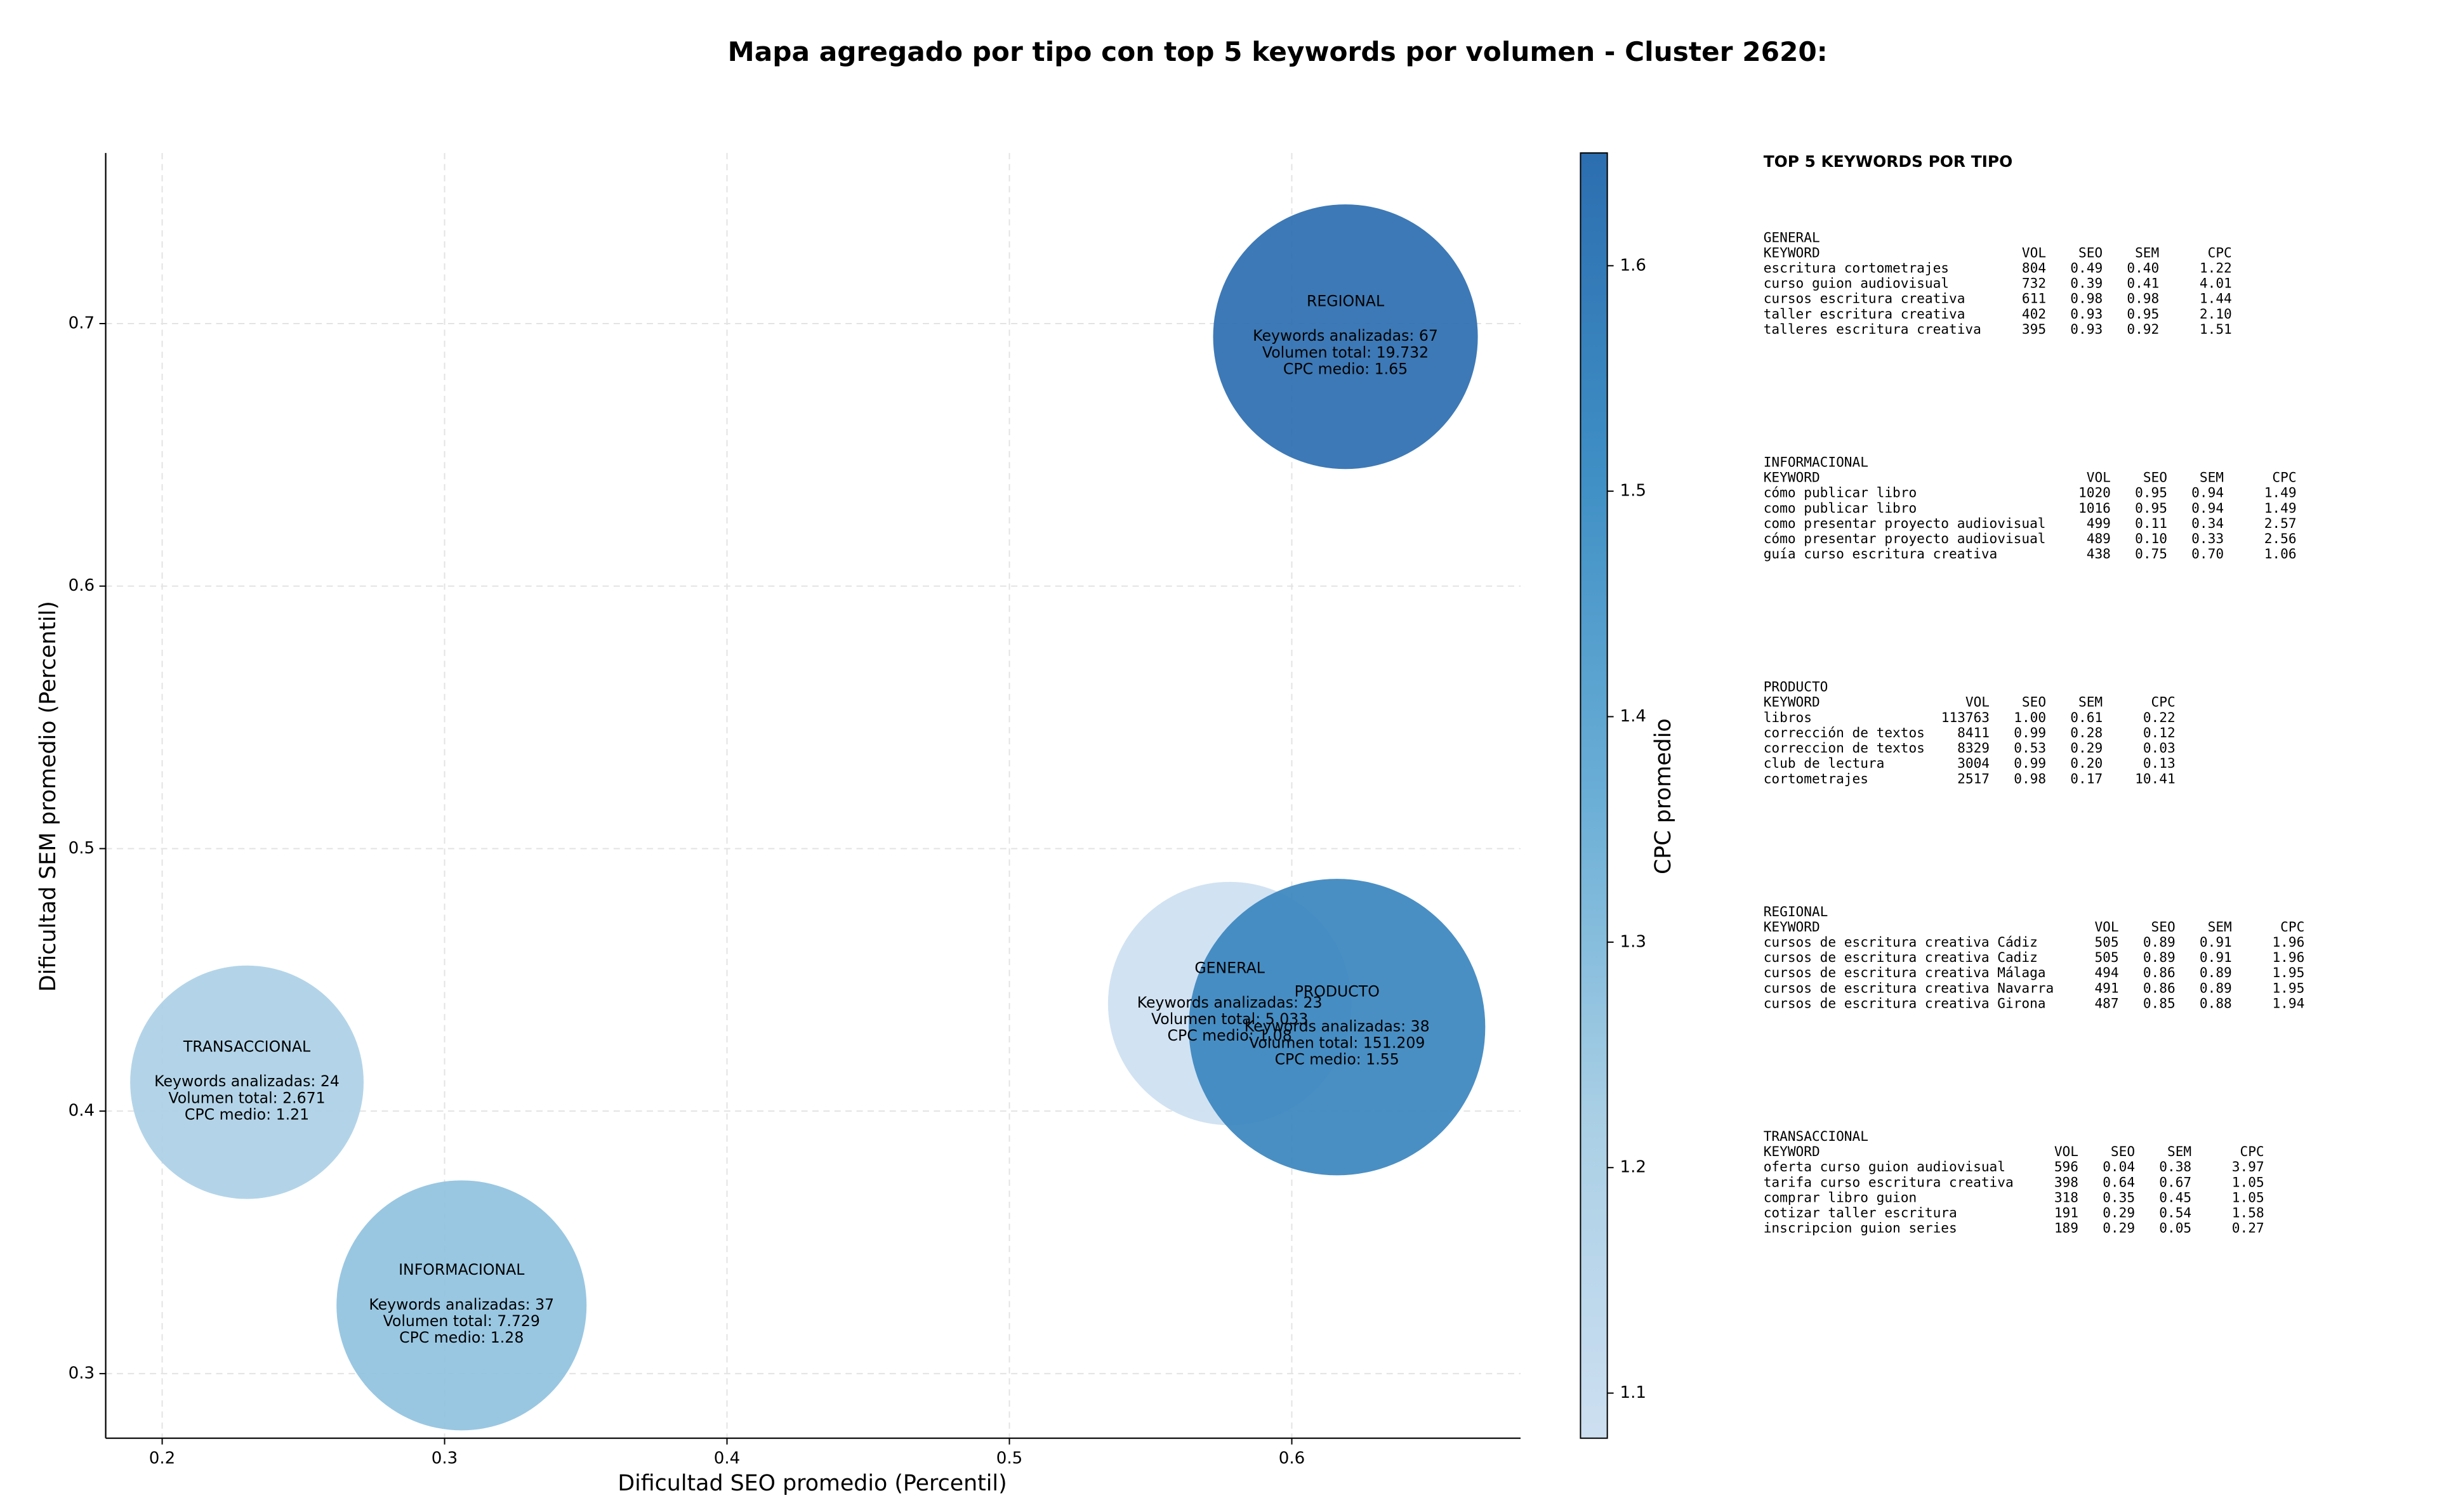 The height and width of the screenshot is (1512, 2437). I want to click on bubble-annotation: Volumen total: 151.209, so click(1337, 1043).